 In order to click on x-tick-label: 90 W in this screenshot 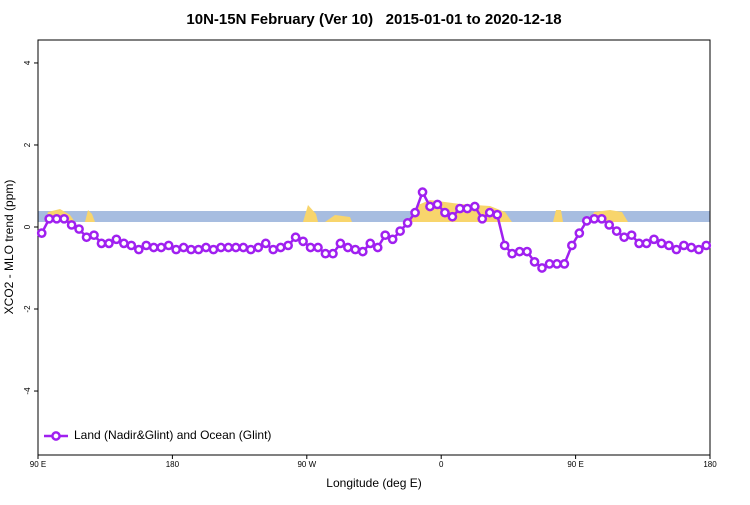, I will do `click(306, 464)`.